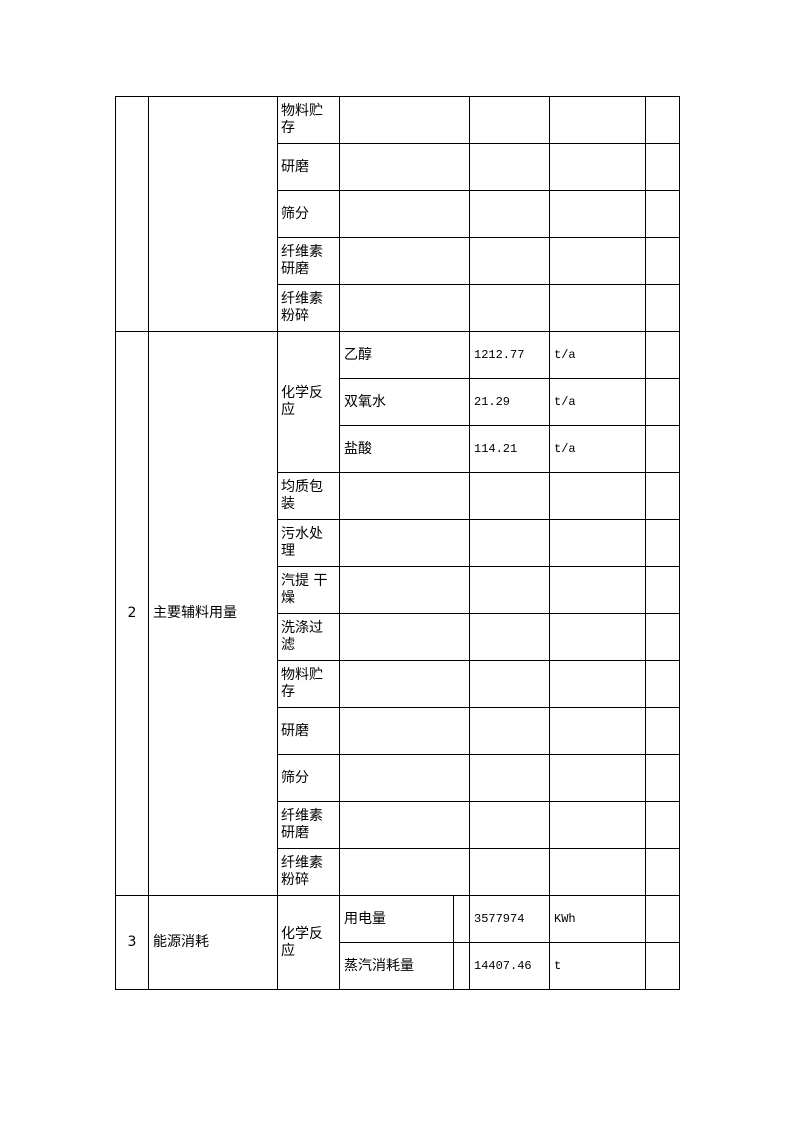 The image size is (793, 1122). What do you see at coordinates (396, 919) in the screenshot?
I see `energy-item-cell: 用电量` at bounding box center [396, 919].